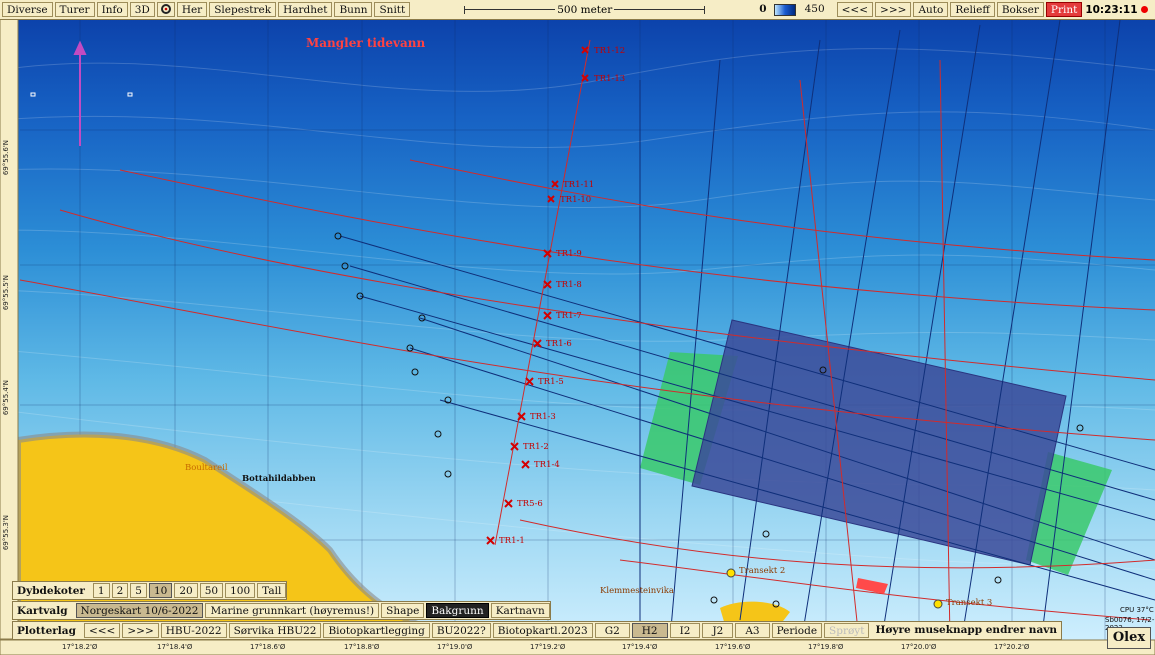 The height and width of the screenshot is (655, 1155). What do you see at coordinates (577, 647) in the screenshot?
I see `bottom-ruler` at bounding box center [577, 647].